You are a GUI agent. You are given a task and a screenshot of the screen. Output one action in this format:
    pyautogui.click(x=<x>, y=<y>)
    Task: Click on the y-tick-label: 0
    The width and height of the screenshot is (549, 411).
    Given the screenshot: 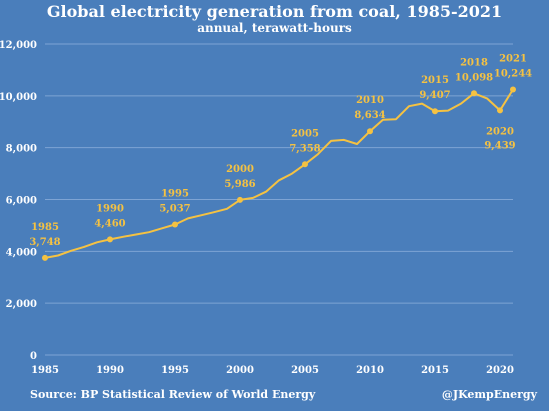 What is the action you would take?
    pyautogui.click(x=33, y=356)
    